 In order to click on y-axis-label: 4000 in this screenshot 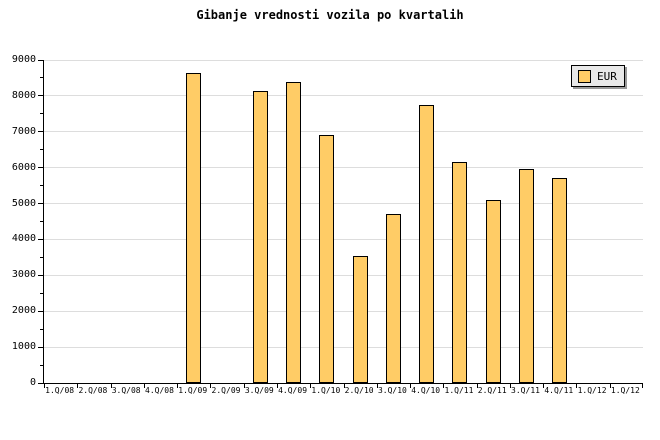, I will do `click(23, 239)`.